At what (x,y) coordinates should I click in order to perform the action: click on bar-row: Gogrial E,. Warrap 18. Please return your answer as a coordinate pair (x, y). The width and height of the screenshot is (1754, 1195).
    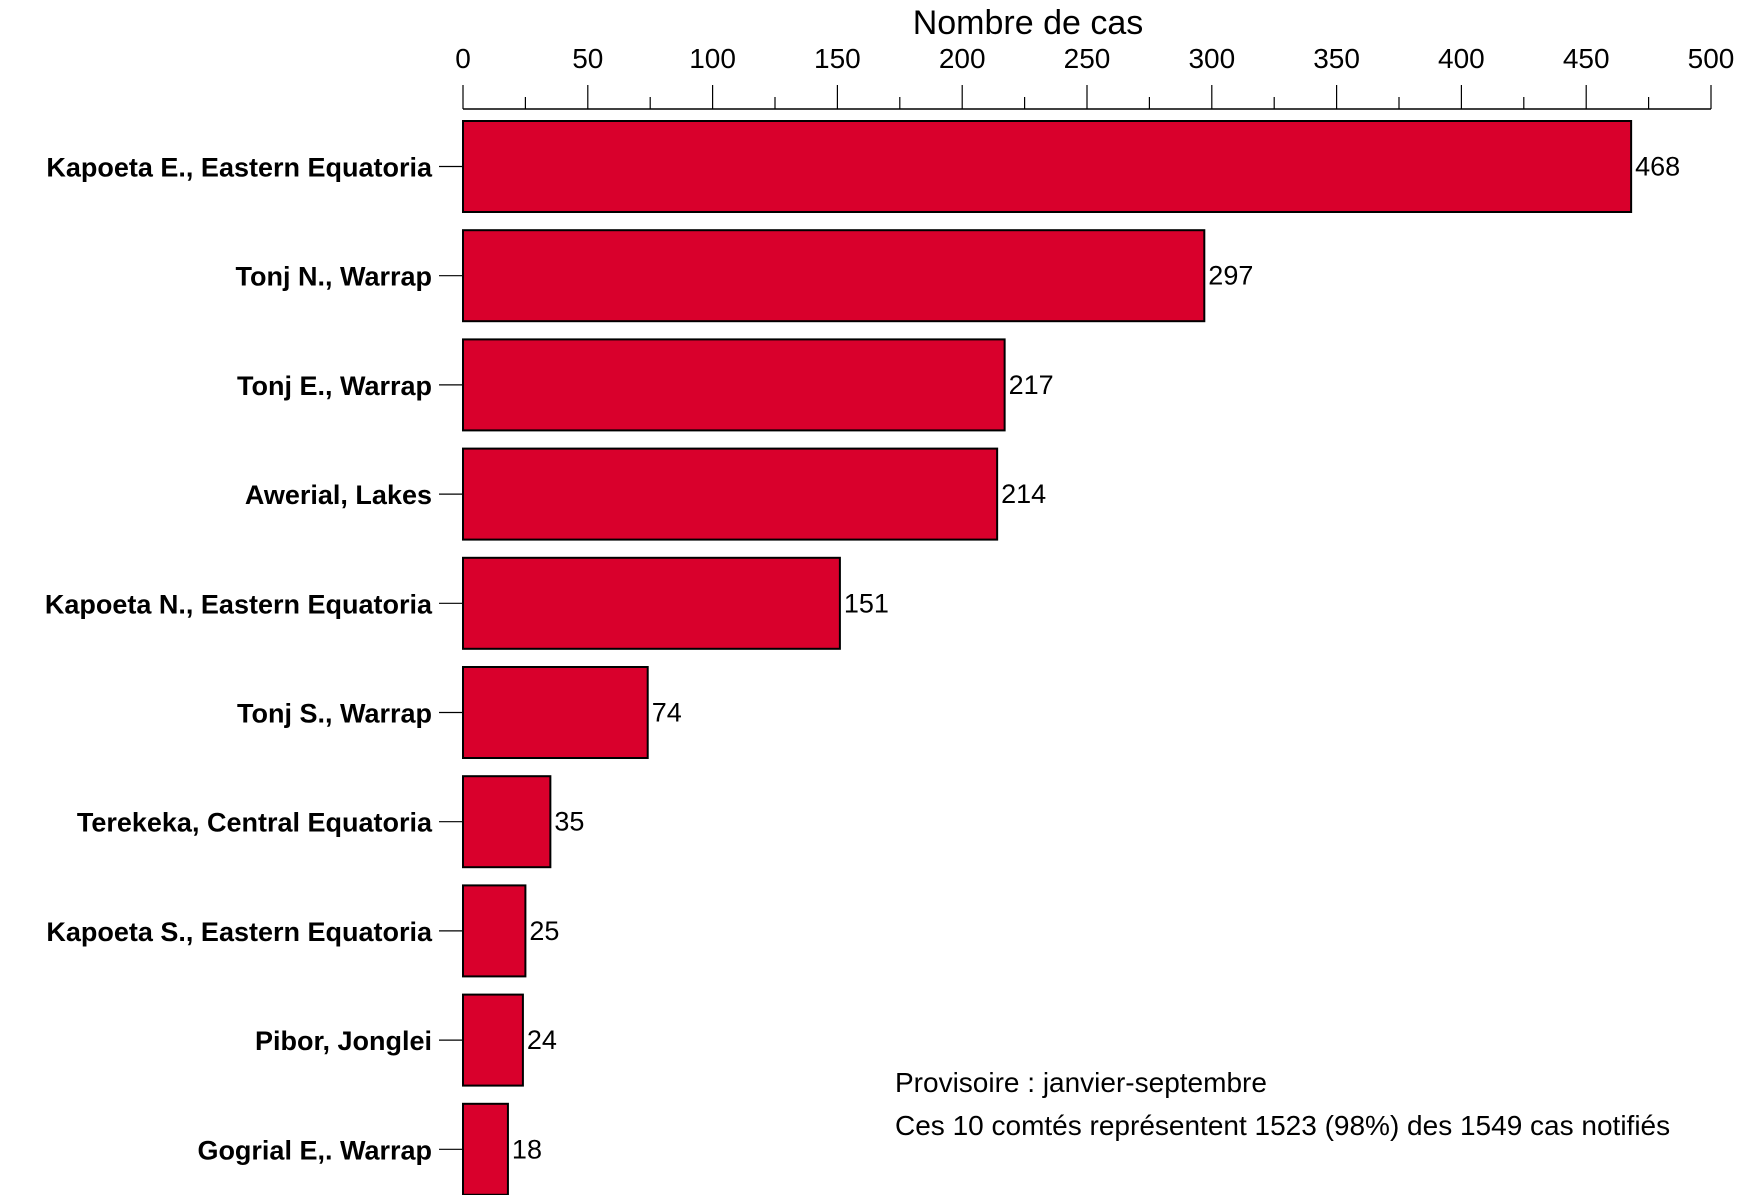
    Looking at the image, I should click on (369, 1148).